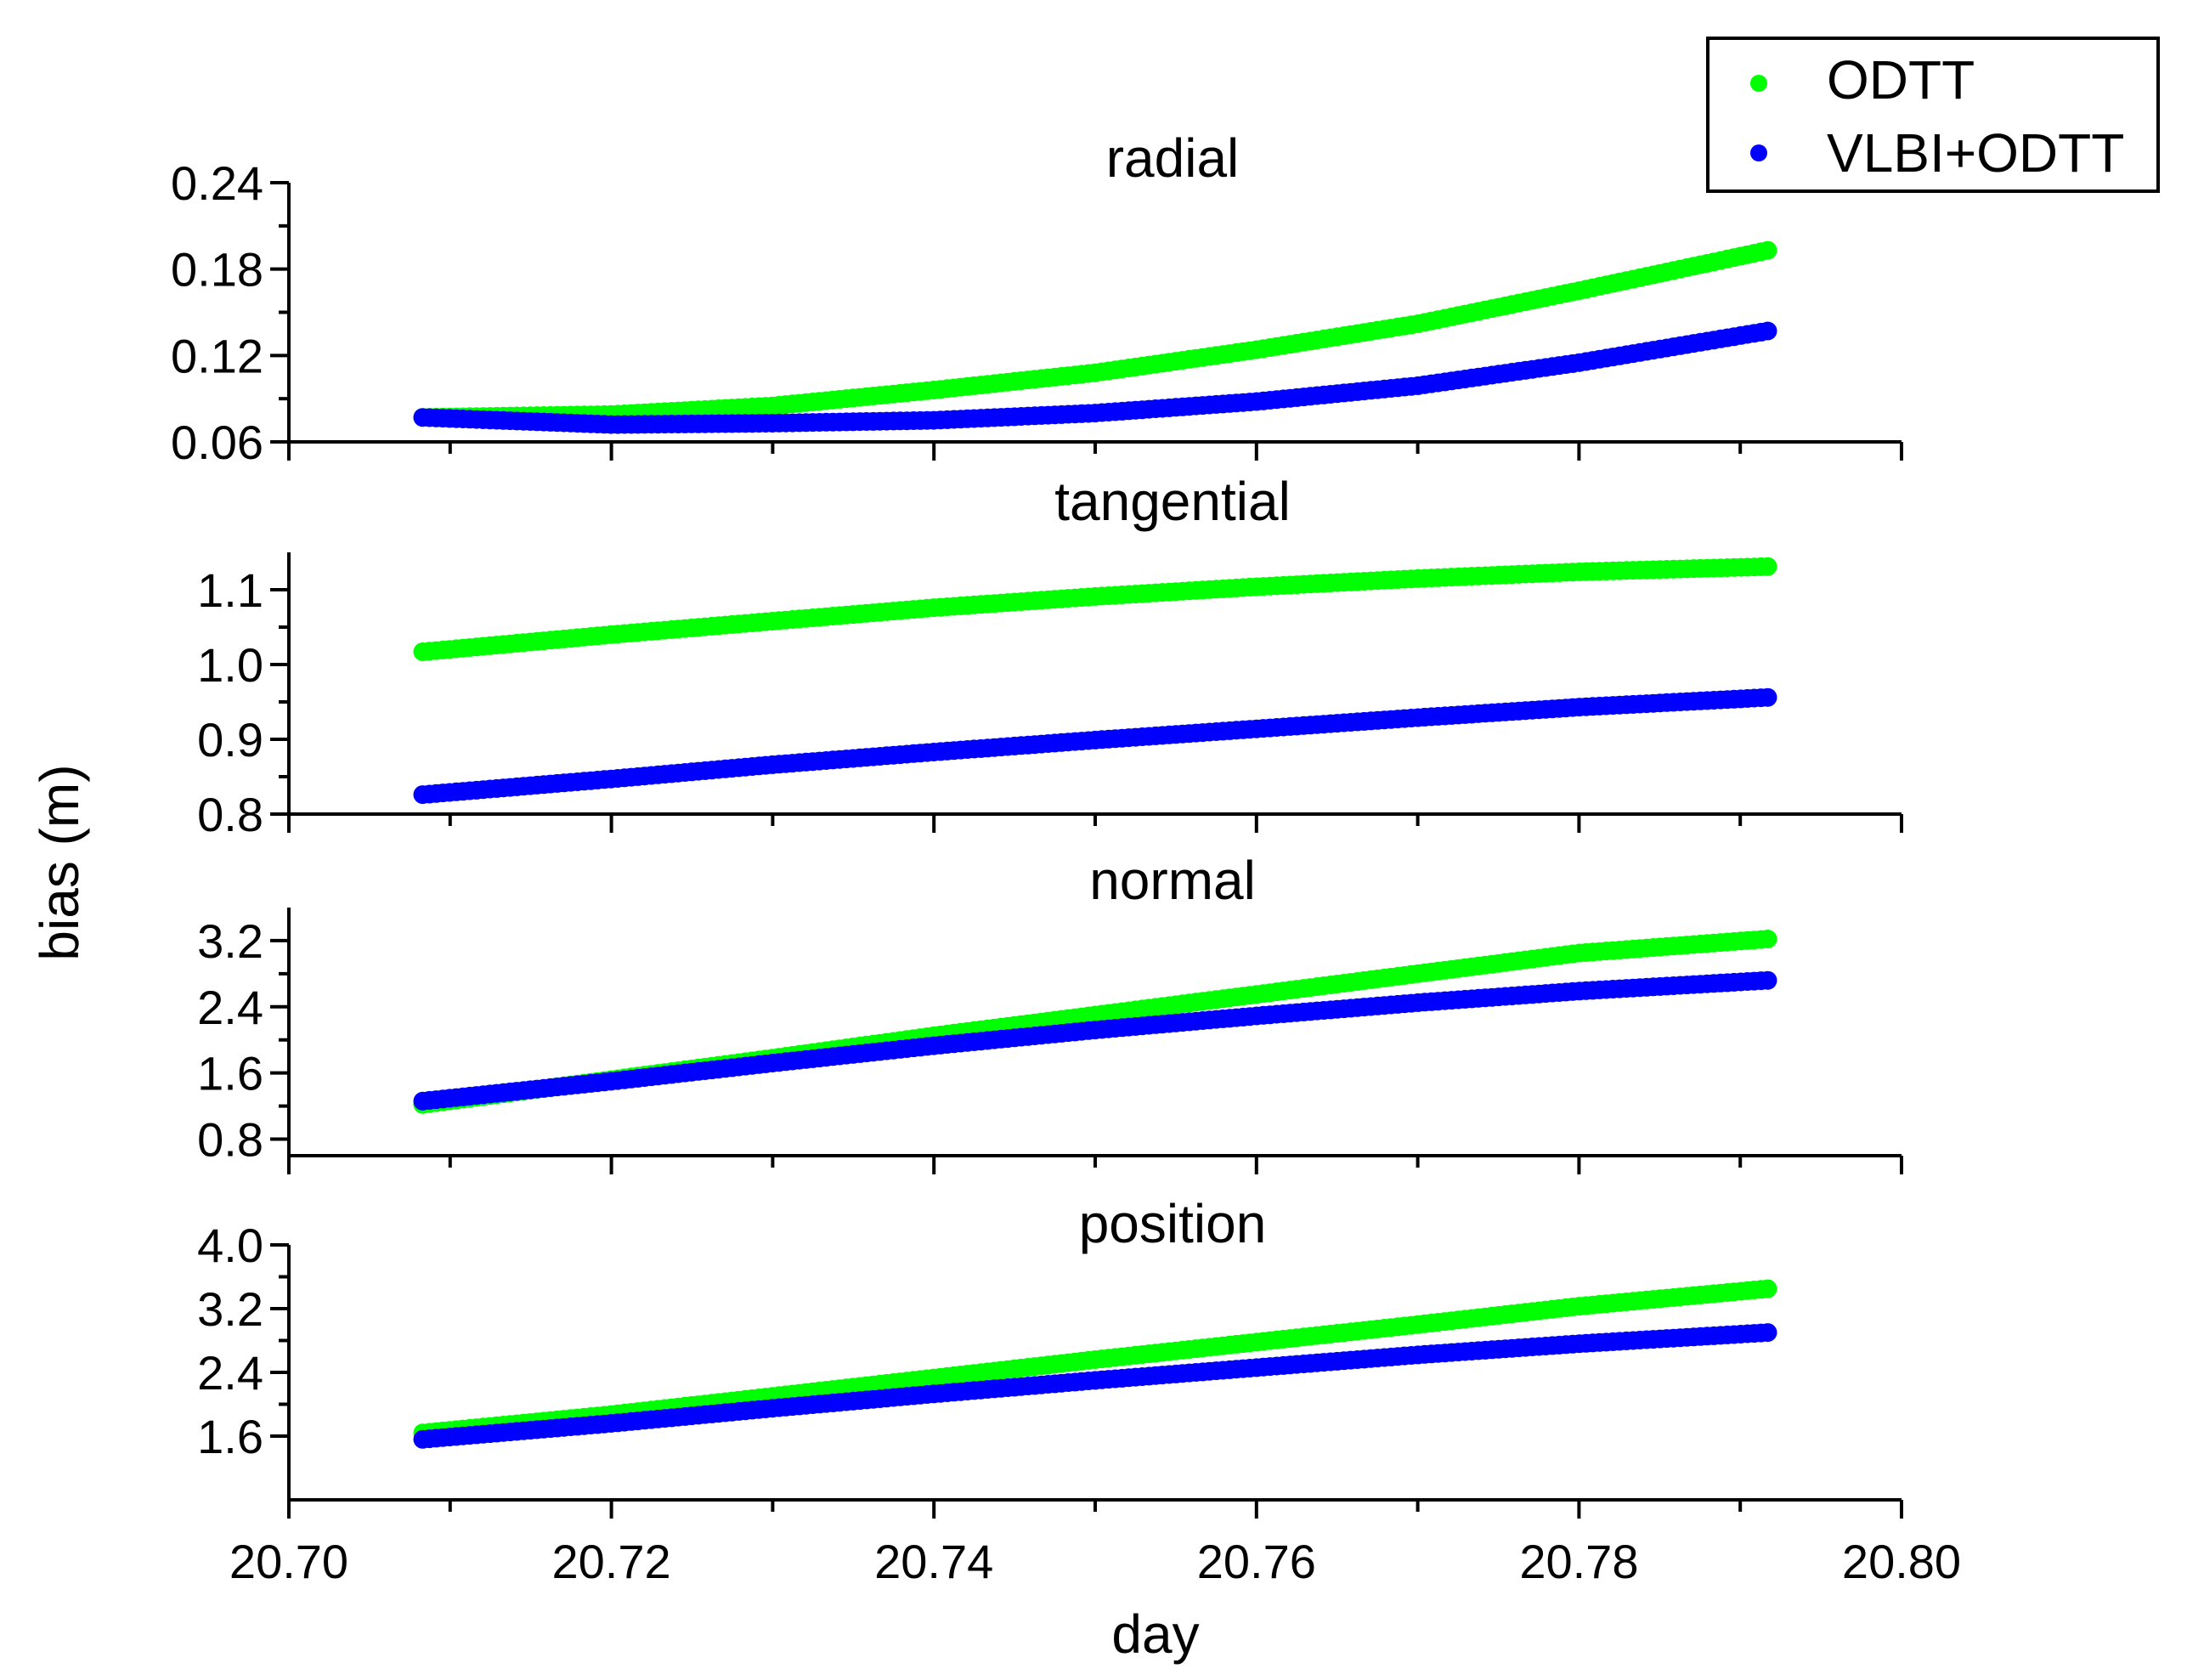  Describe the element at coordinates (1579, 1561) in the screenshot. I see `x-tick-label: 20.78` at that location.